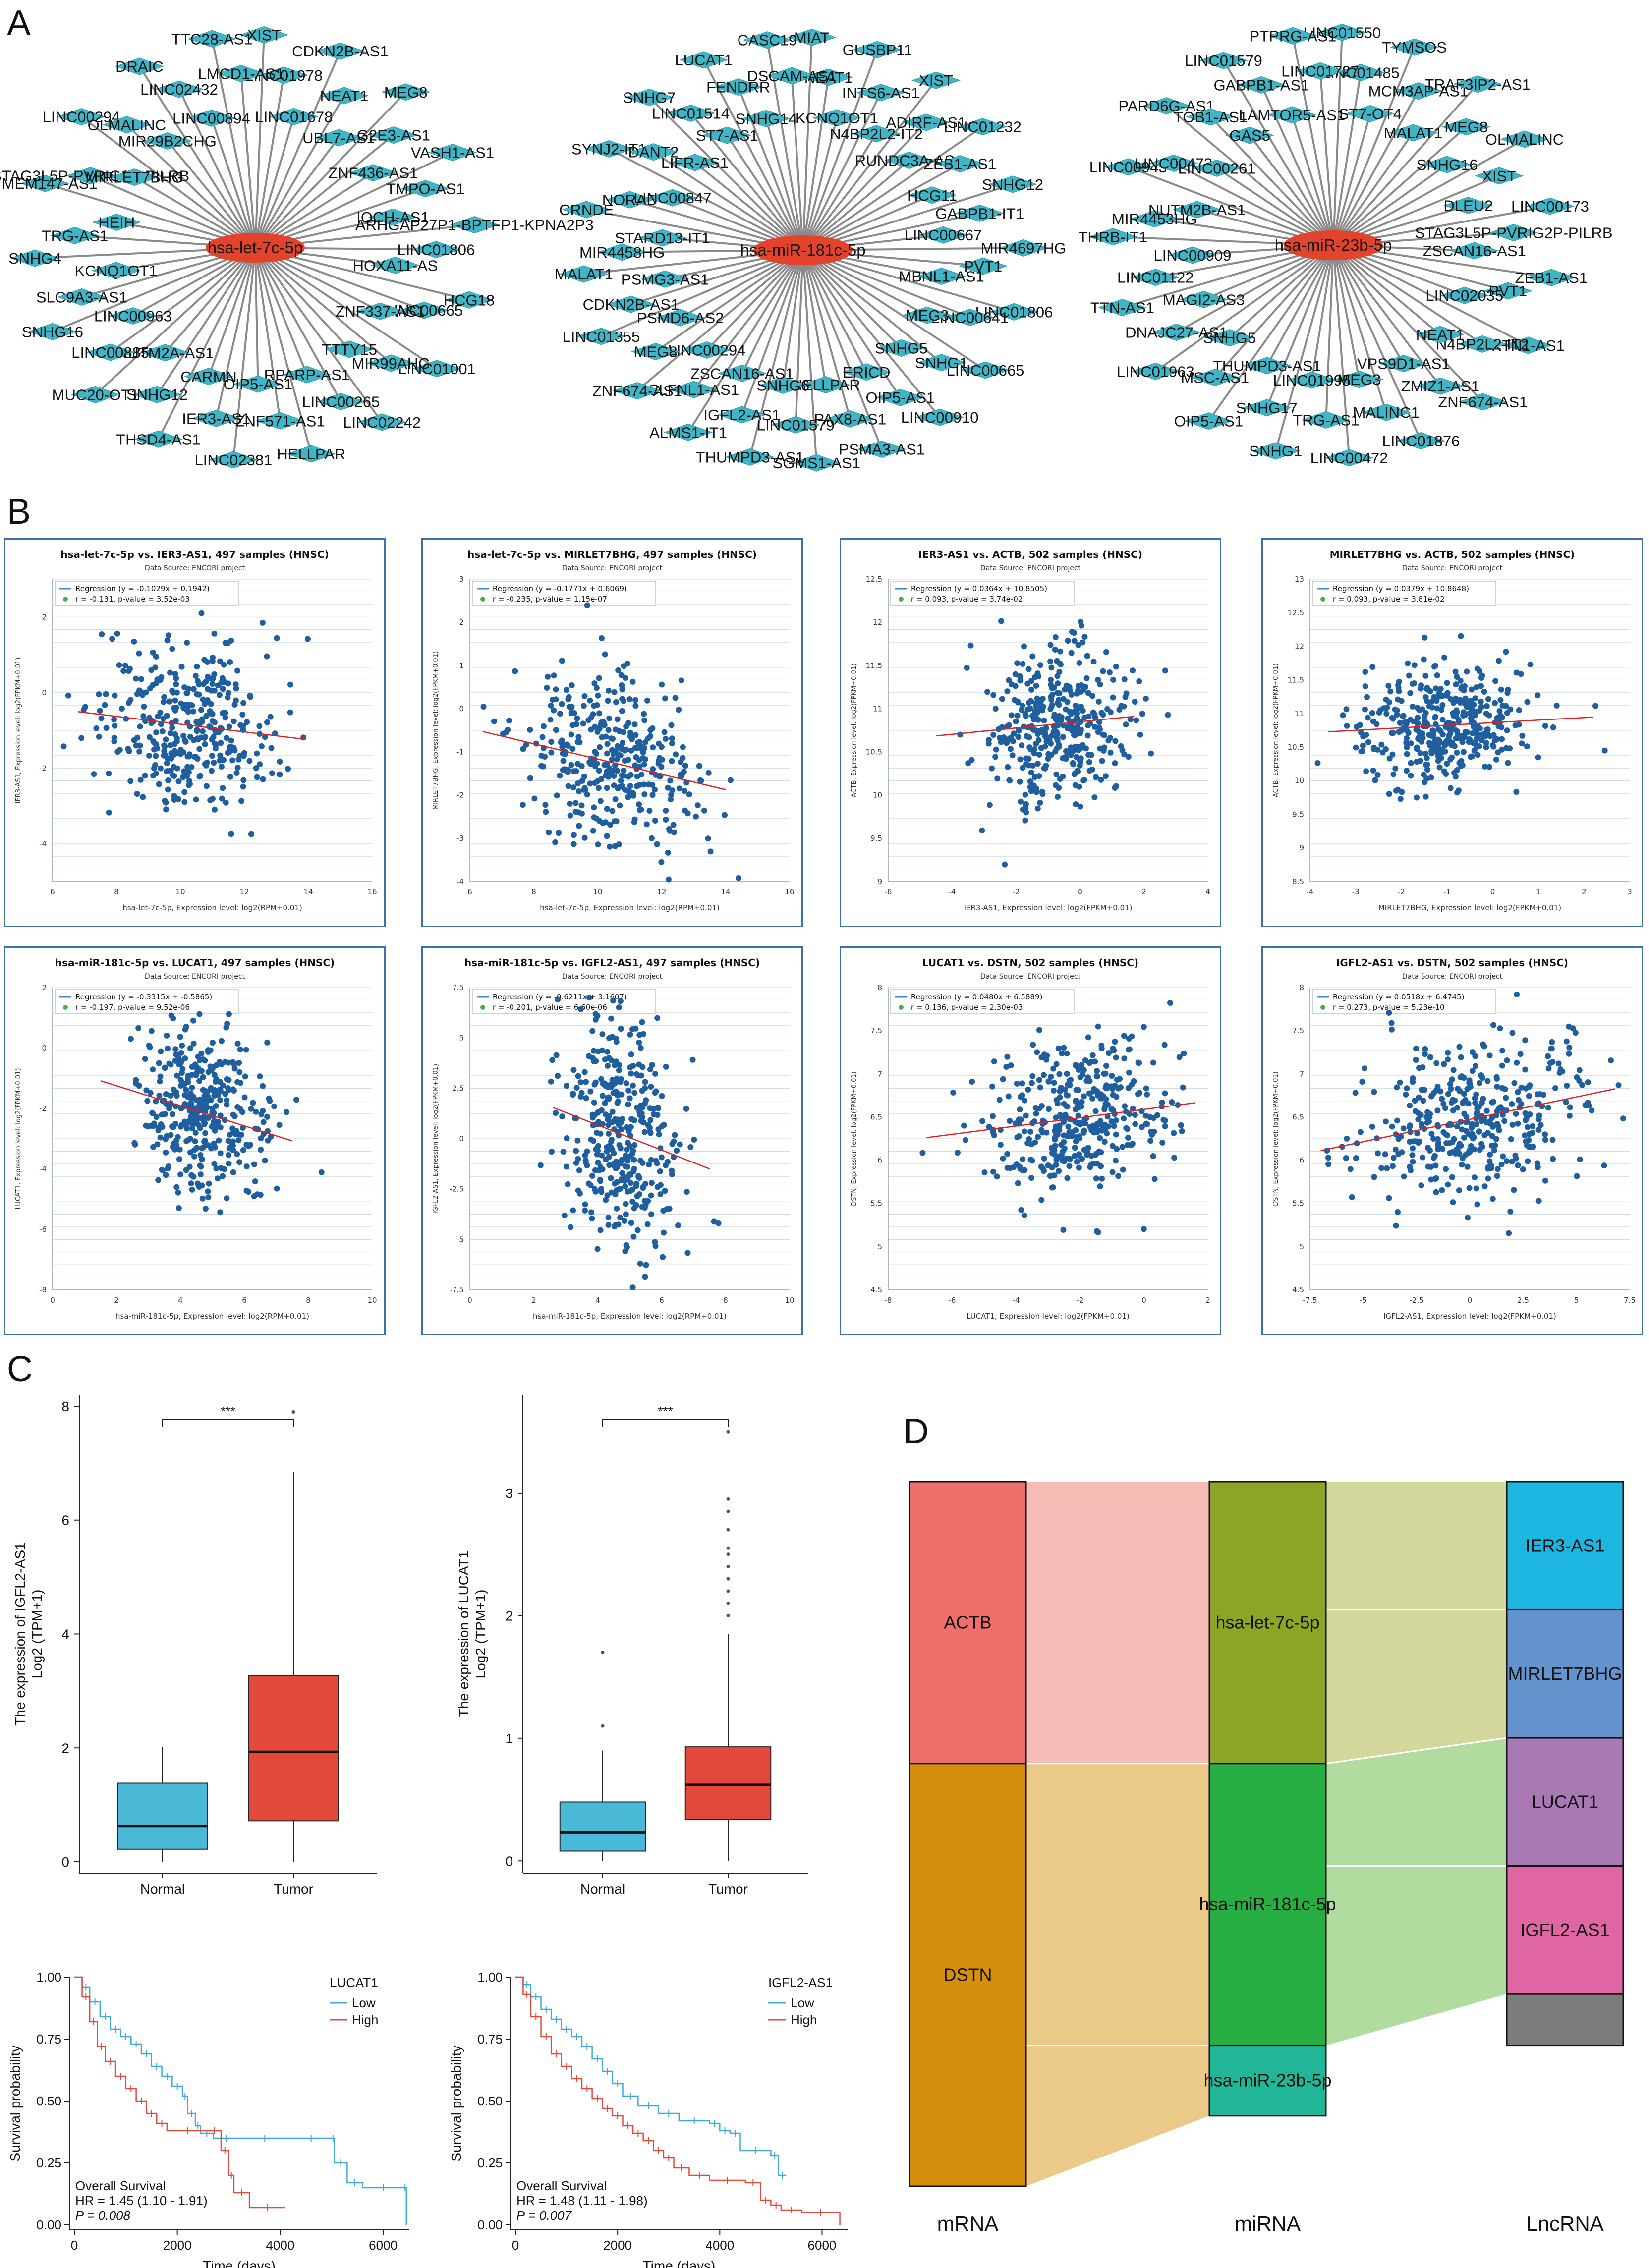 The image size is (1649, 2268). What do you see at coordinates (653, 152) in the screenshot?
I see `lncrna-node-label: DANT2` at bounding box center [653, 152].